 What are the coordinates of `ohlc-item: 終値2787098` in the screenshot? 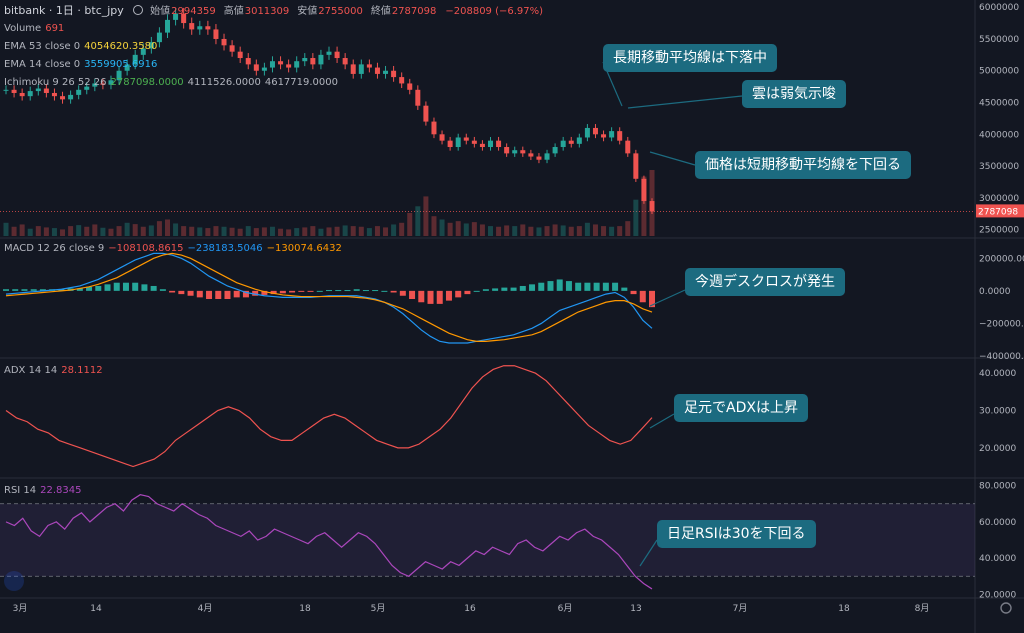 It's located at (406, 11).